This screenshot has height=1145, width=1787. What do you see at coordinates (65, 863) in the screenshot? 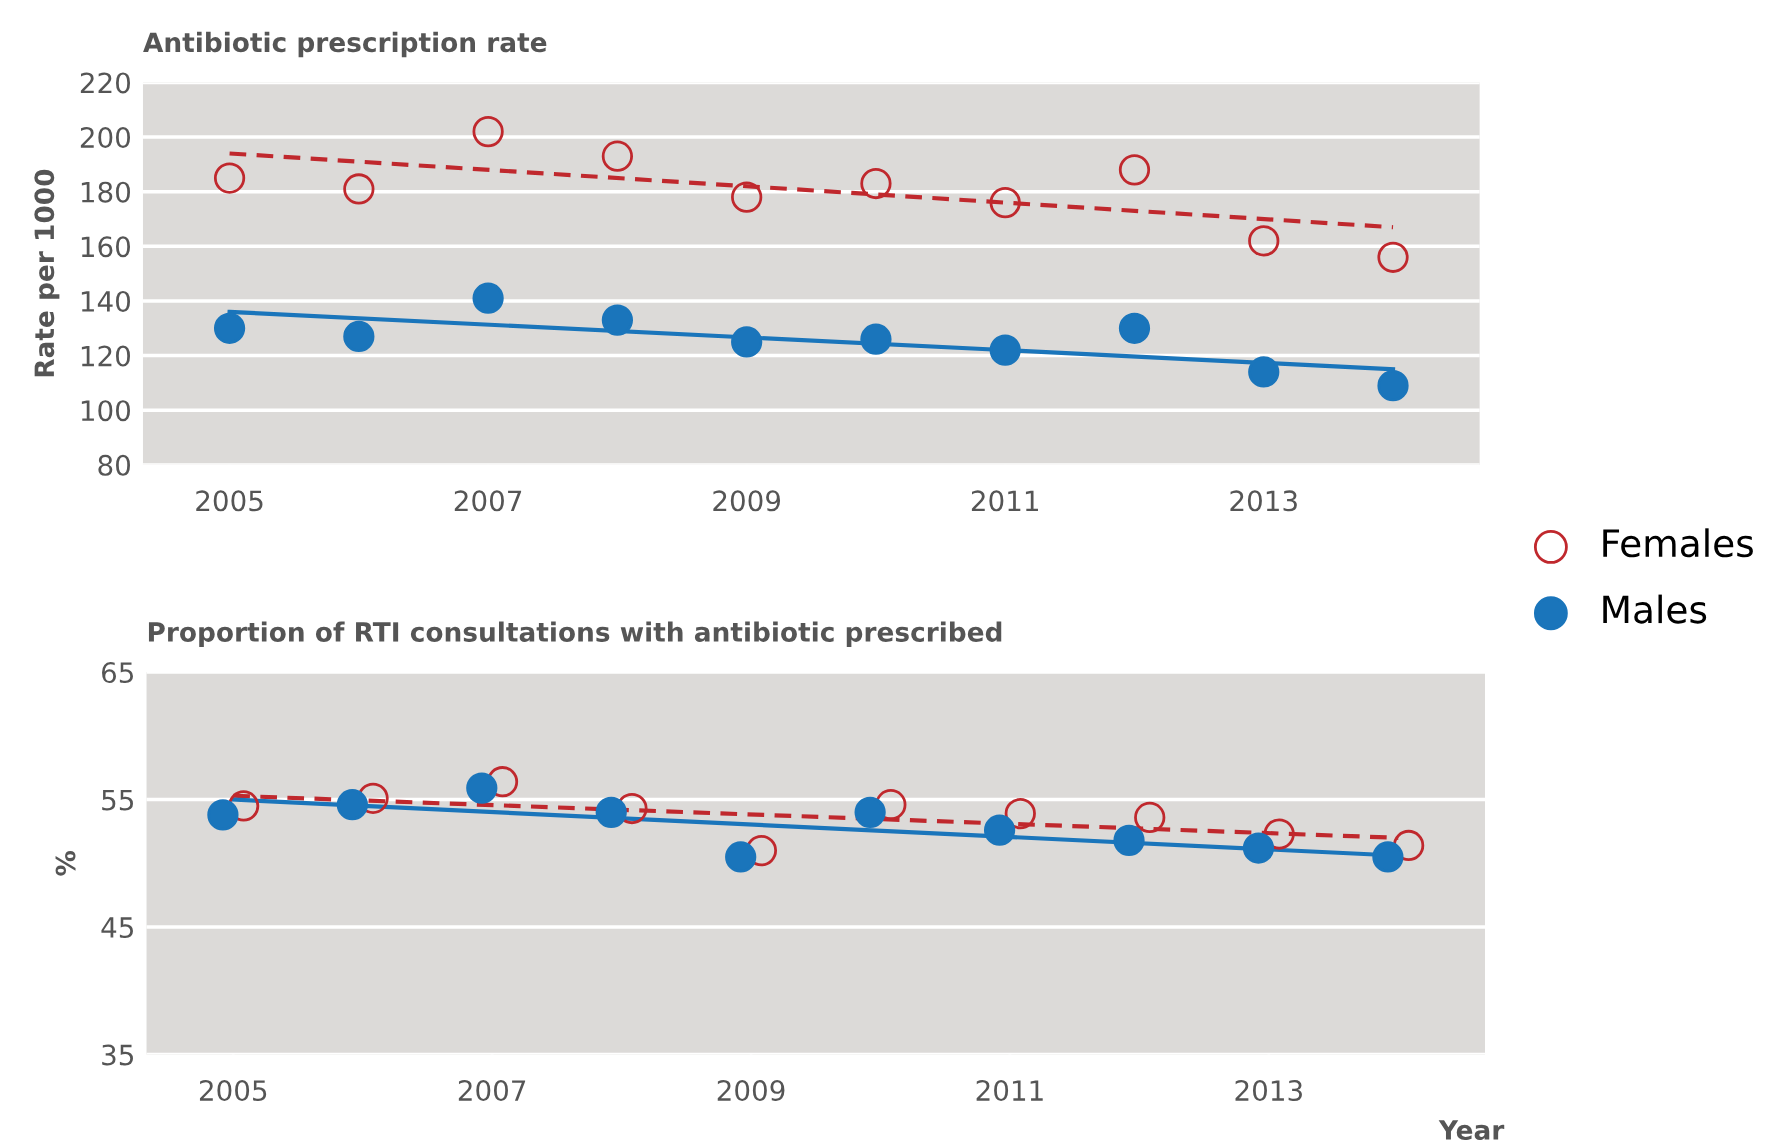
I see `y-axis-title: %` at bounding box center [65, 863].